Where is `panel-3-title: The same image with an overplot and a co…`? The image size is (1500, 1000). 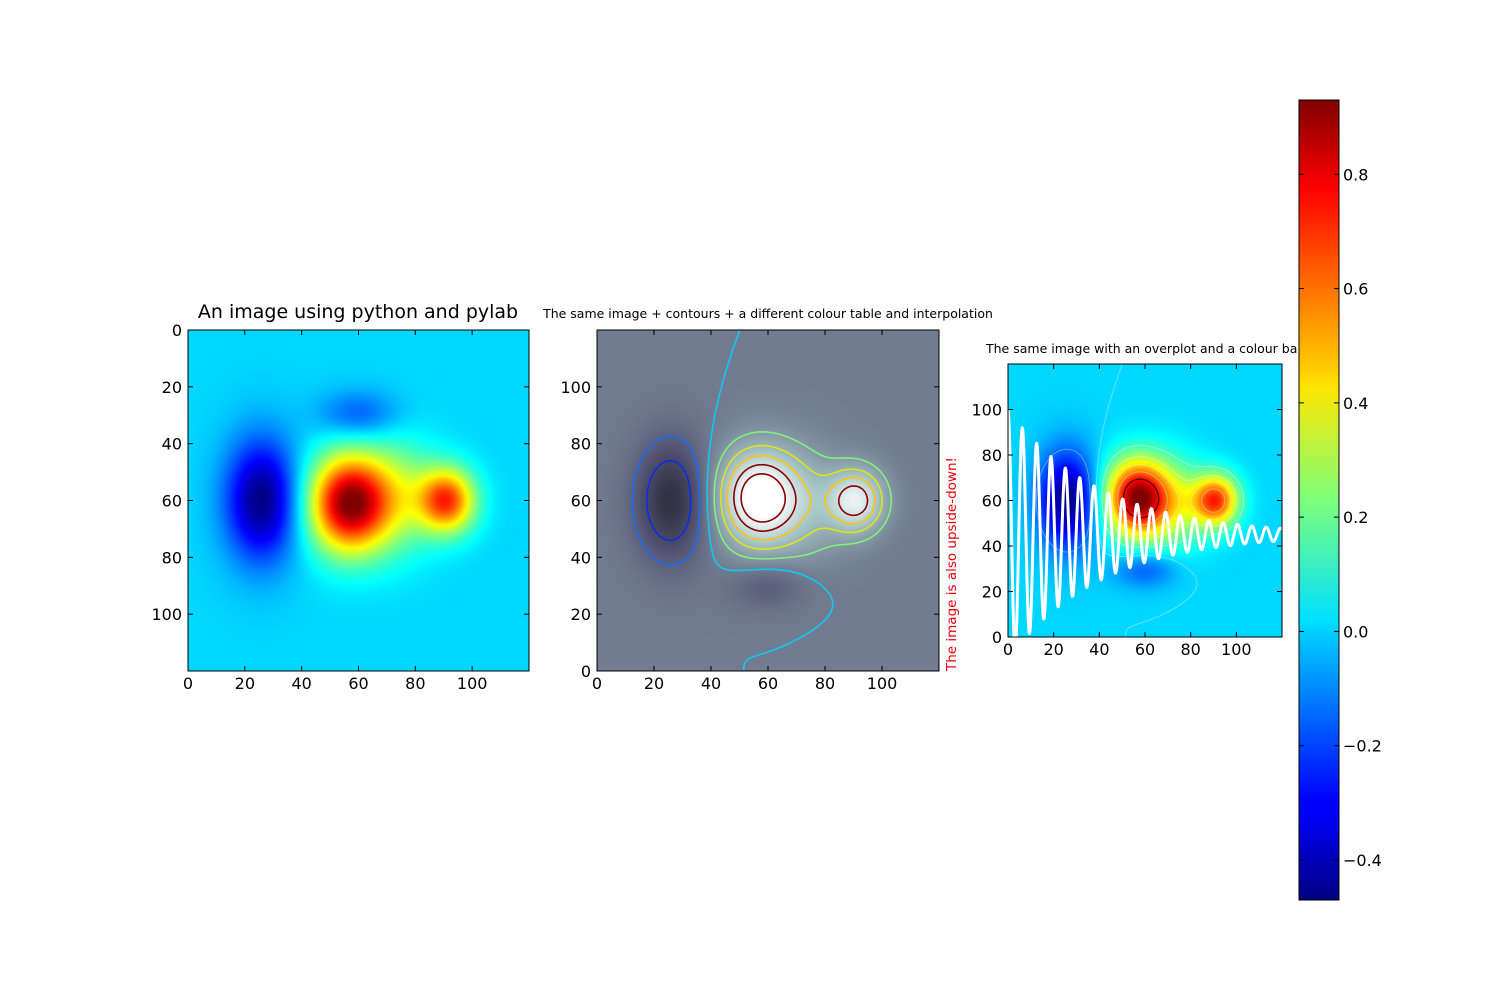 panel-3-title: The same image with an overplot and a co… is located at coordinates (1144, 348).